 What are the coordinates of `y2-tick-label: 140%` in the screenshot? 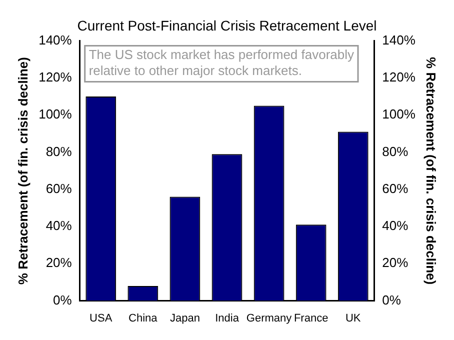 It's located at (399, 40).